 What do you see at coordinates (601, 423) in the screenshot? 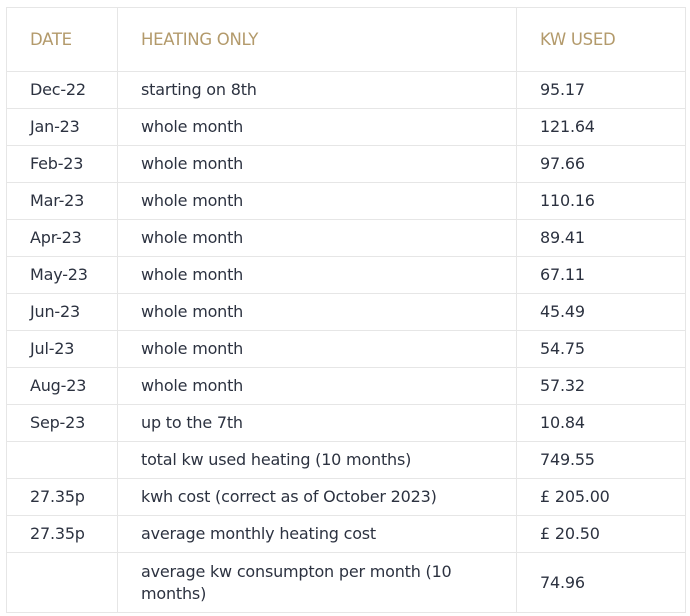
I see `kw-used-cell: 10.84` at bounding box center [601, 423].